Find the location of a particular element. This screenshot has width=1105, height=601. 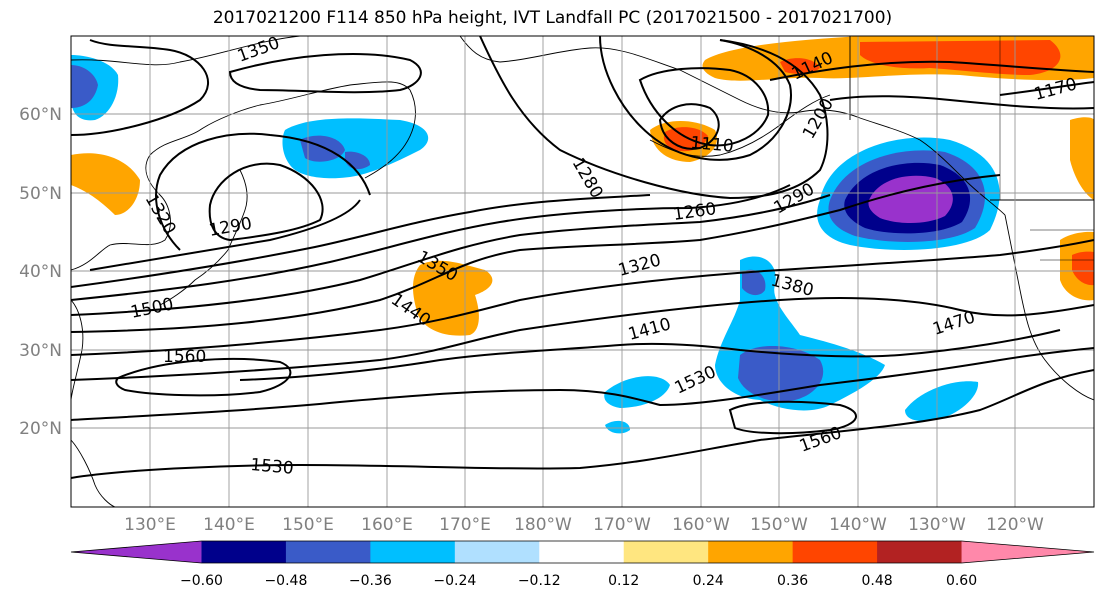

lat-label: 50°N is located at coordinates (40, 194).